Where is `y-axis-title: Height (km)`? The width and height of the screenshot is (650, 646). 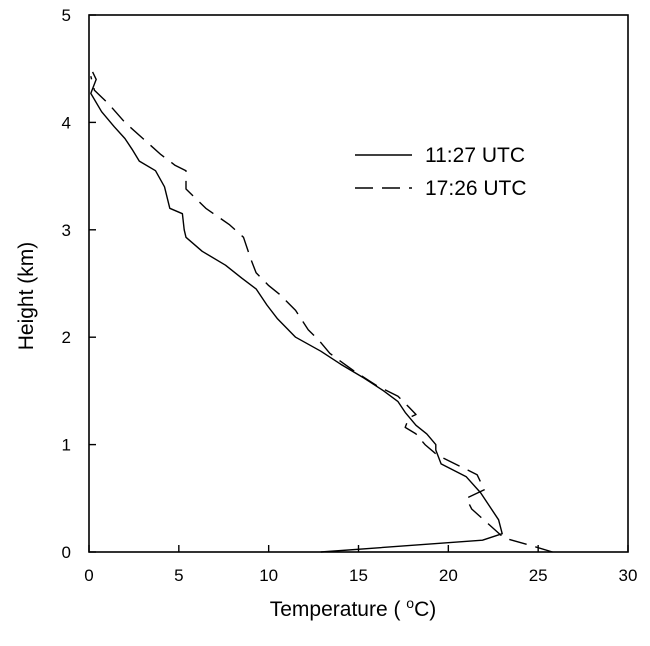 y-axis-title: Height (km) is located at coordinates (26, 296).